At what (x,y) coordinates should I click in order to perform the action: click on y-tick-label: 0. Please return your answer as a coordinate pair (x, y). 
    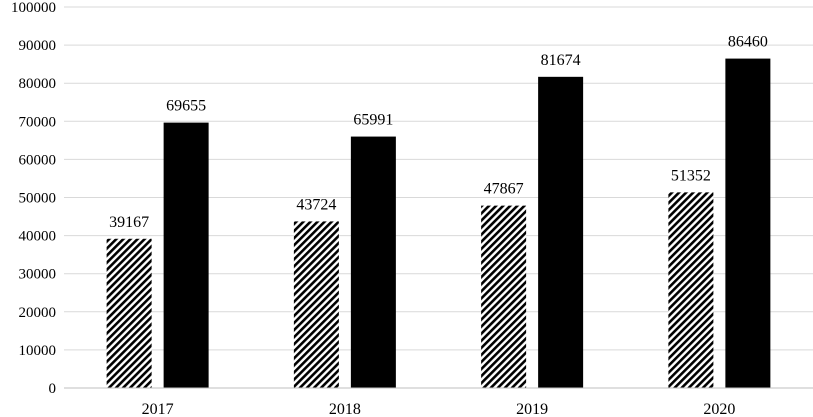
    Looking at the image, I should click on (53, 389).